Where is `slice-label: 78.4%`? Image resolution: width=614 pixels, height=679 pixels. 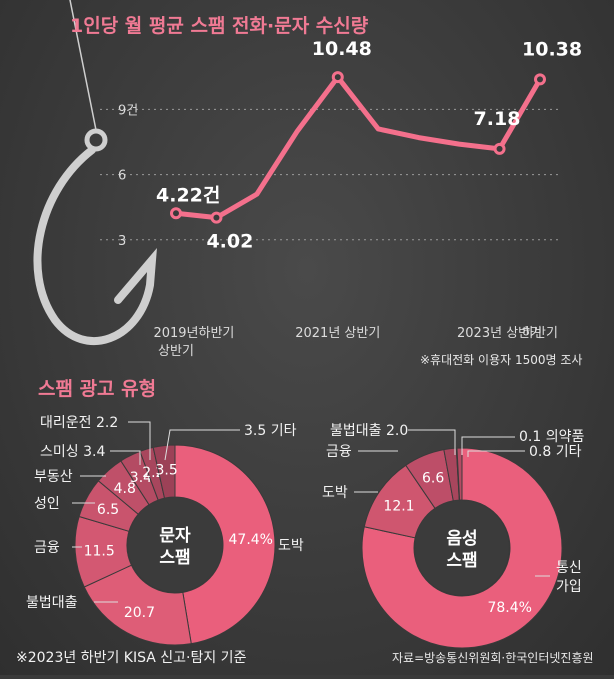 slice-label: 78.4% is located at coordinates (509, 608).